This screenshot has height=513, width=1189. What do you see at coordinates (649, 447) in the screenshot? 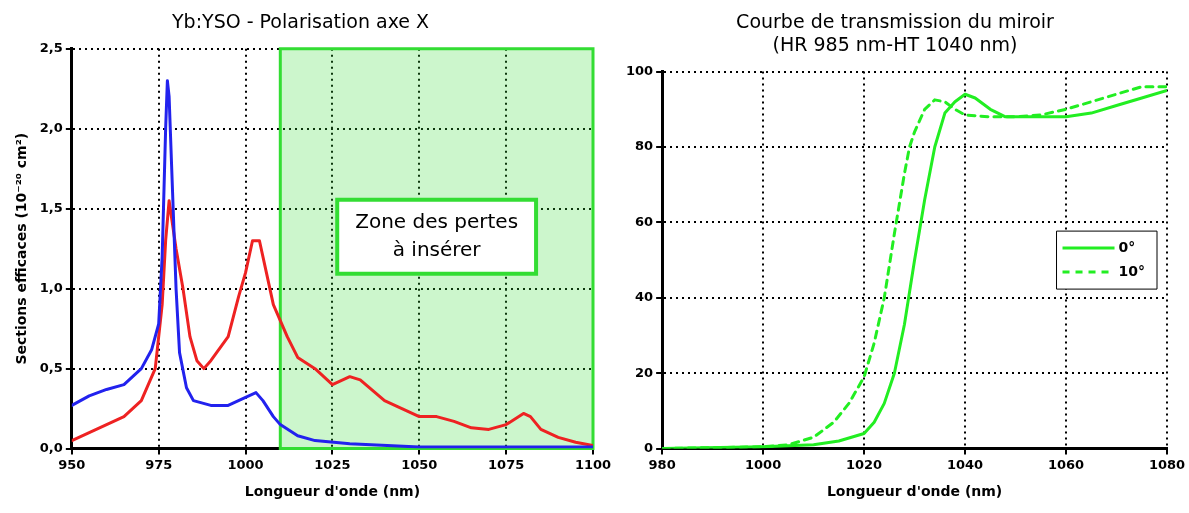
I see `y-tick-label: 0` at bounding box center [649, 447].